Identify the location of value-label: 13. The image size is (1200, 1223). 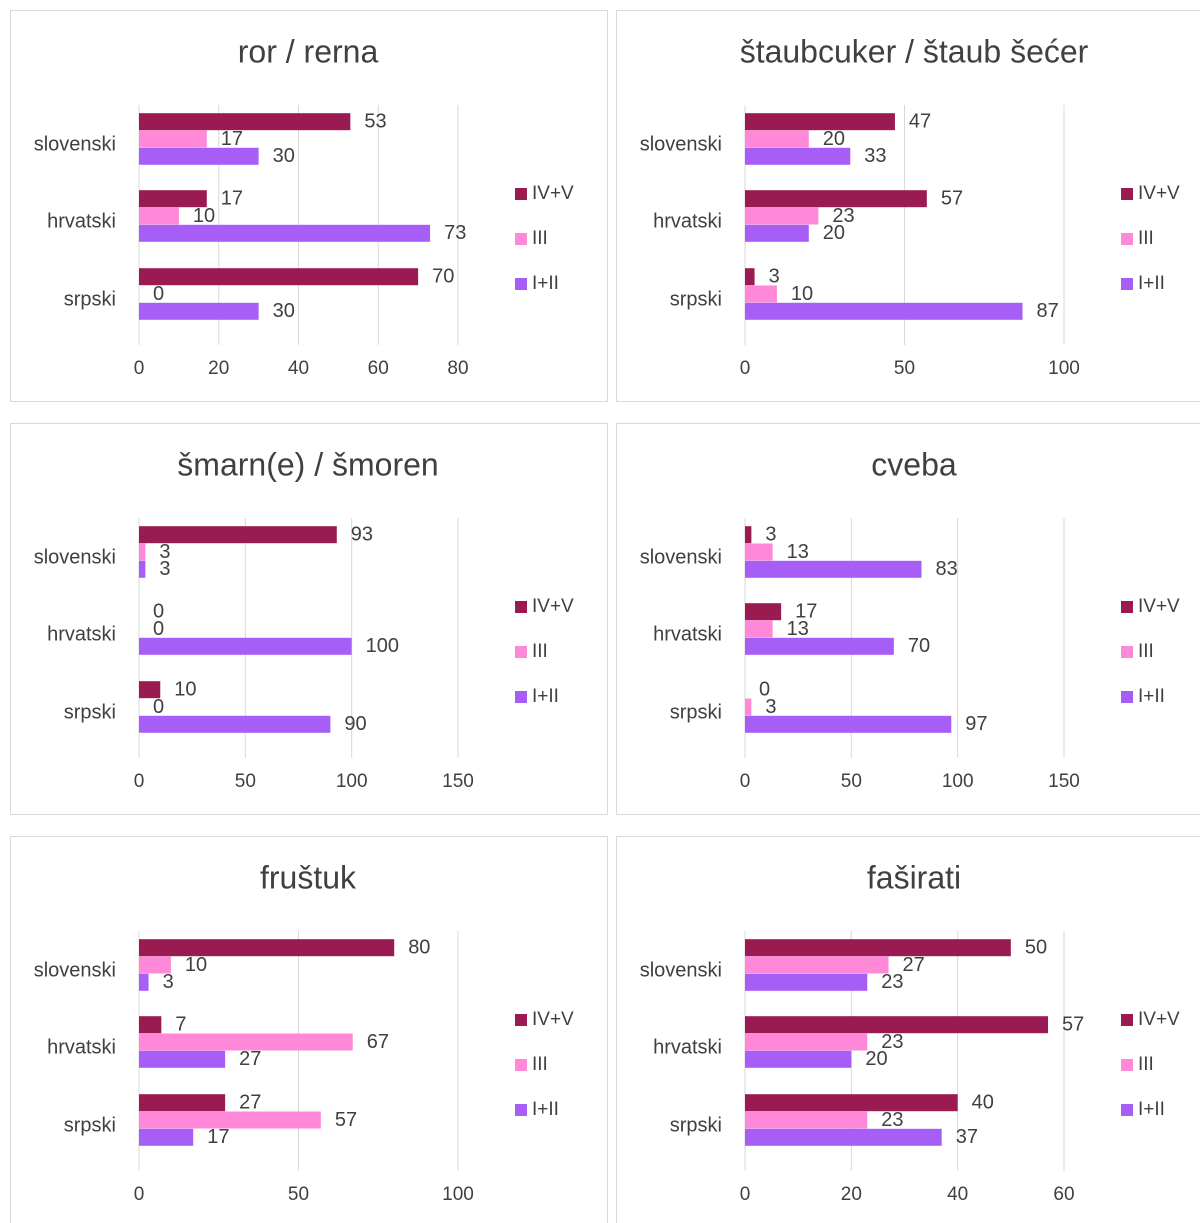
(798, 552).